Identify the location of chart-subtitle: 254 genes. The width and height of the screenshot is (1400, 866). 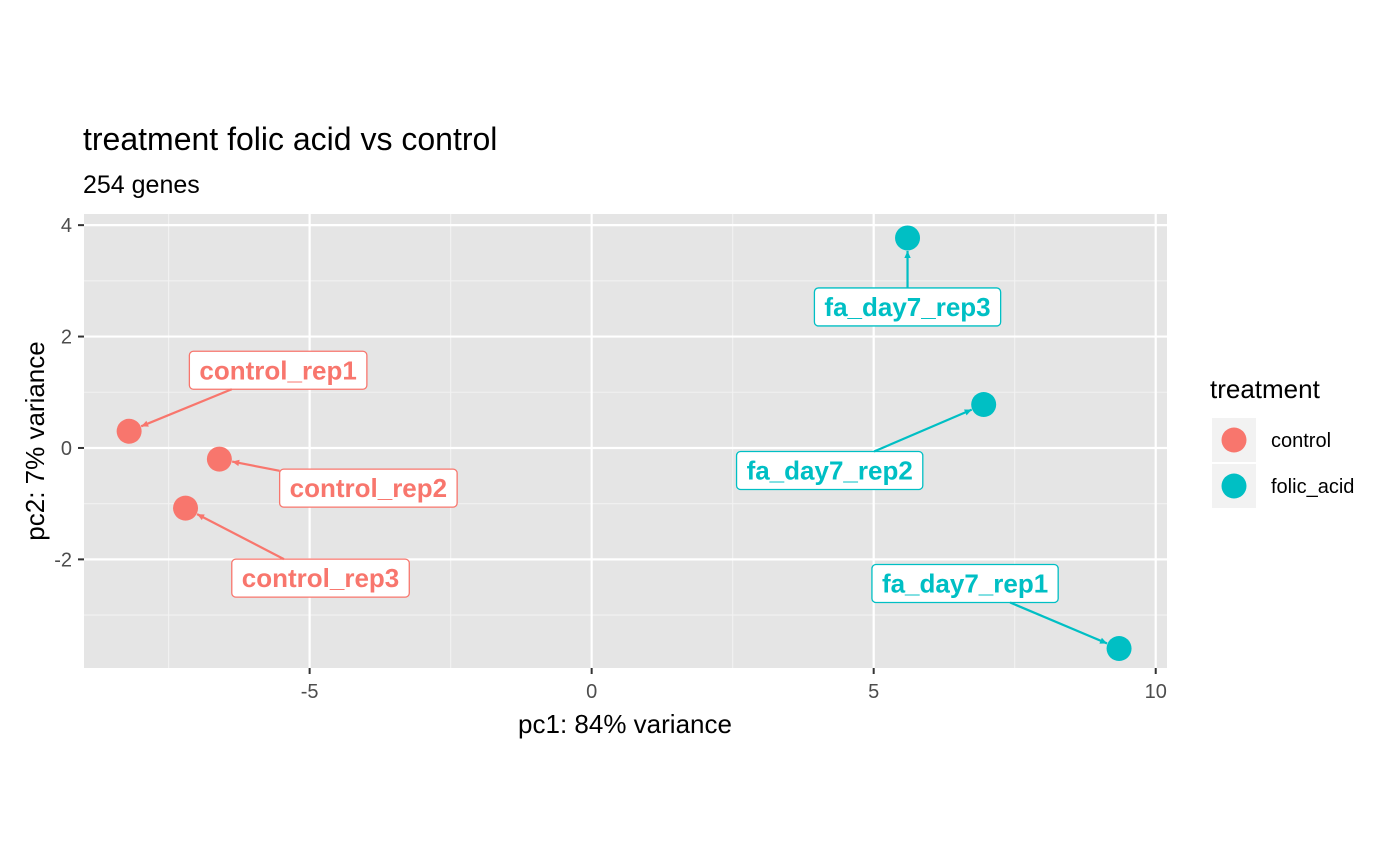
(141, 185).